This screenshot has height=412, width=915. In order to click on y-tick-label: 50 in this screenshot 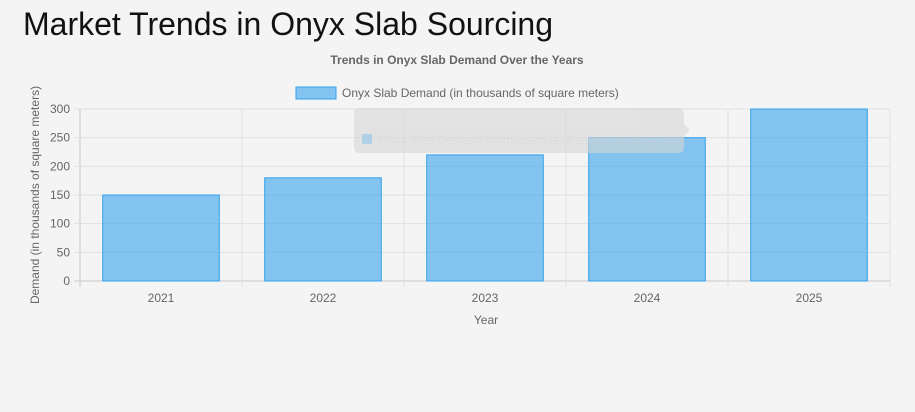, I will do `click(64, 252)`.